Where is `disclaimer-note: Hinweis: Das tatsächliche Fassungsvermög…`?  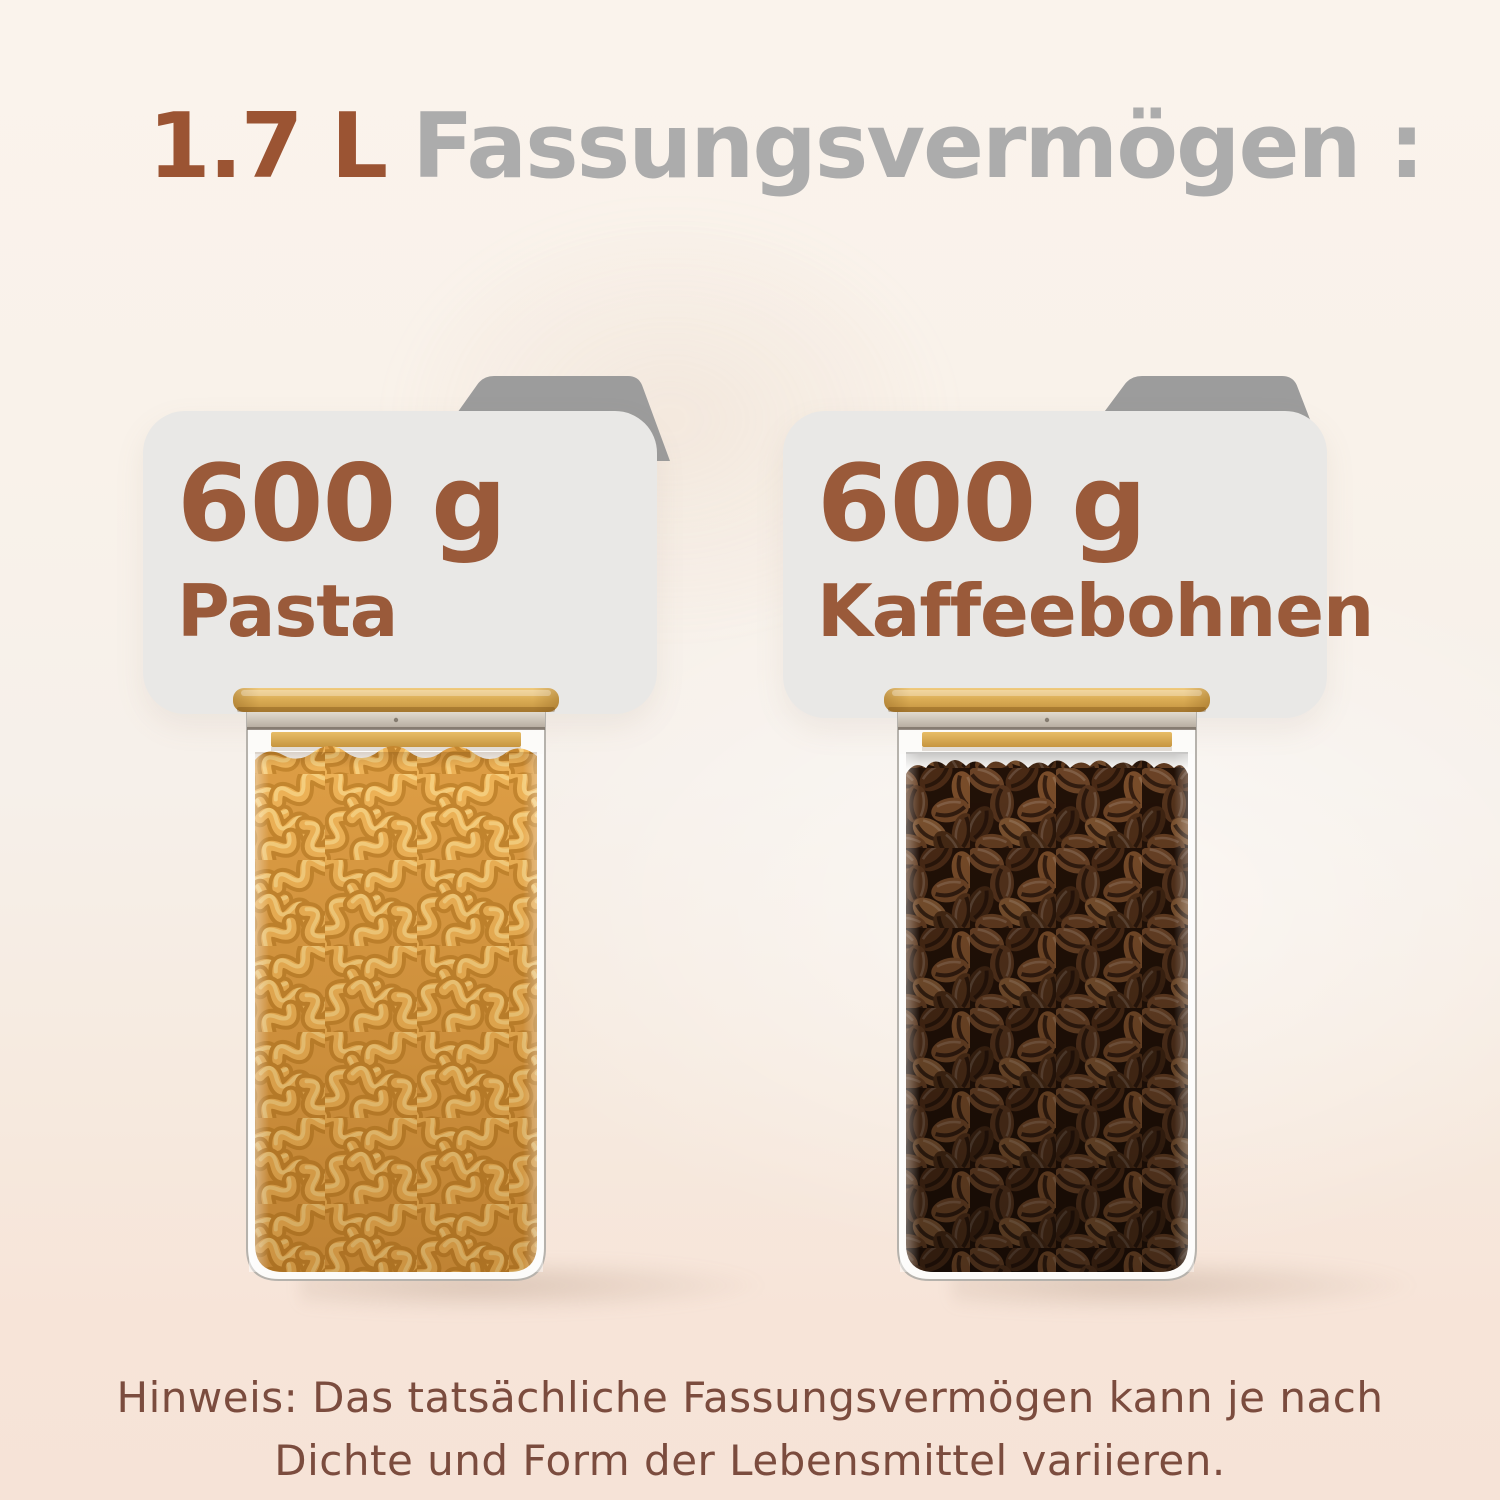 disclaimer-note: Hinweis: Das tatsächliche Fassungsvermög… is located at coordinates (750, 1429).